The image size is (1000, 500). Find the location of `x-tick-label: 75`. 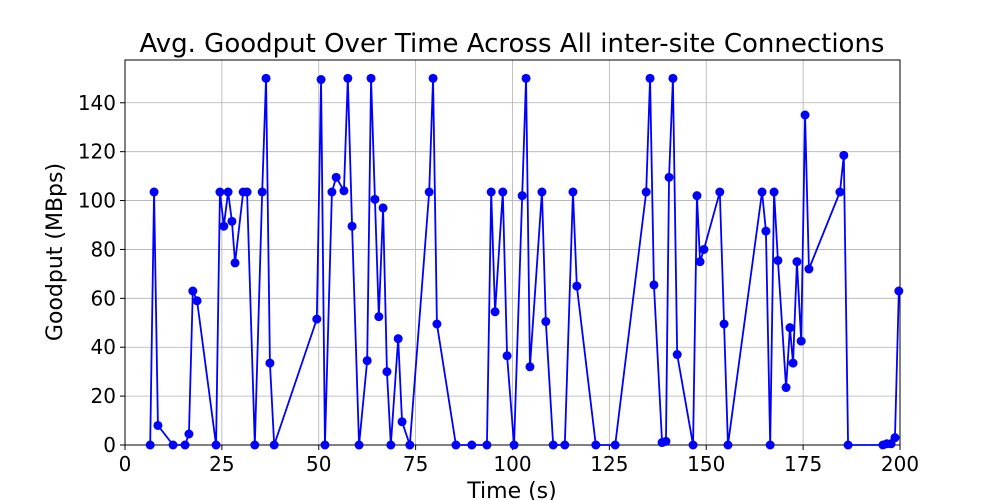

x-tick-label: 75 is located at coordinates (415, 464).